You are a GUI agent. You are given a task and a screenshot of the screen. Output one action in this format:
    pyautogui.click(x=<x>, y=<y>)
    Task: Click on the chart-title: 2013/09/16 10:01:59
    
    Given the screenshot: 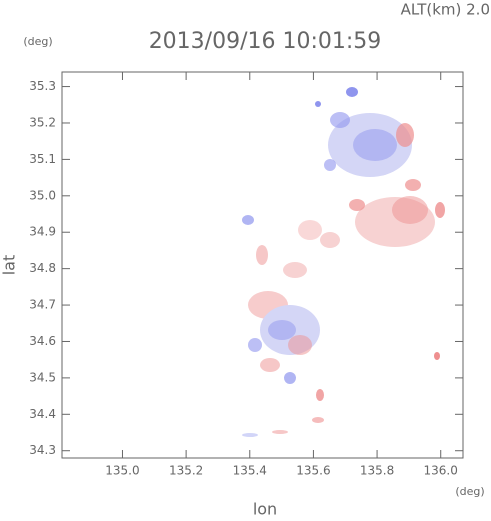 What is the action you would take?
    pyautogui.click(x=265, y=41)
    